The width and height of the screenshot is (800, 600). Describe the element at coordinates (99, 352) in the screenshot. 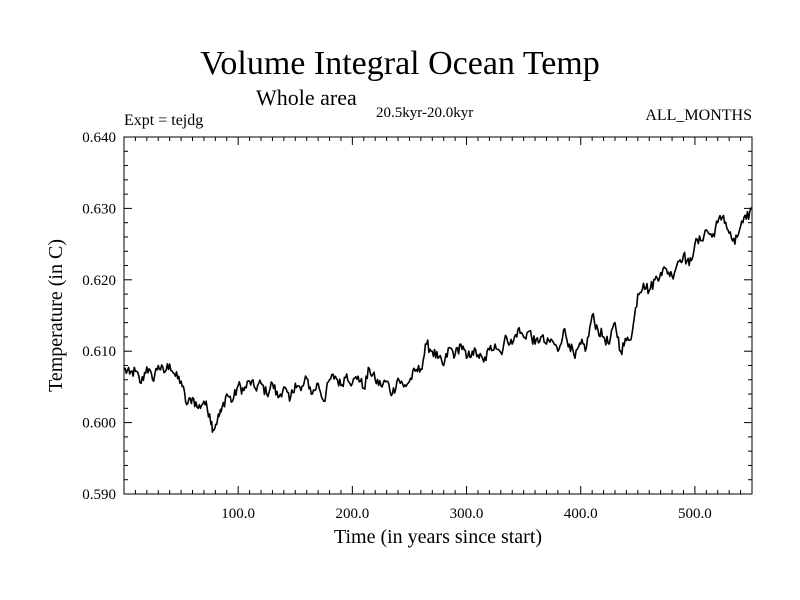

I see `y-tick-label: 0.610` at that location.